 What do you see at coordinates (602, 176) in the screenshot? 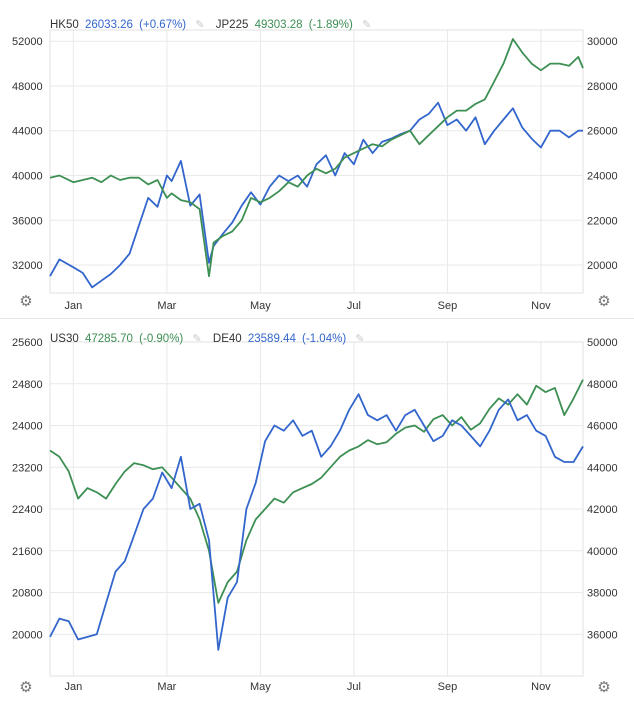
I see `y-right-tick-label: 24000` at bounding box center [602, 176].